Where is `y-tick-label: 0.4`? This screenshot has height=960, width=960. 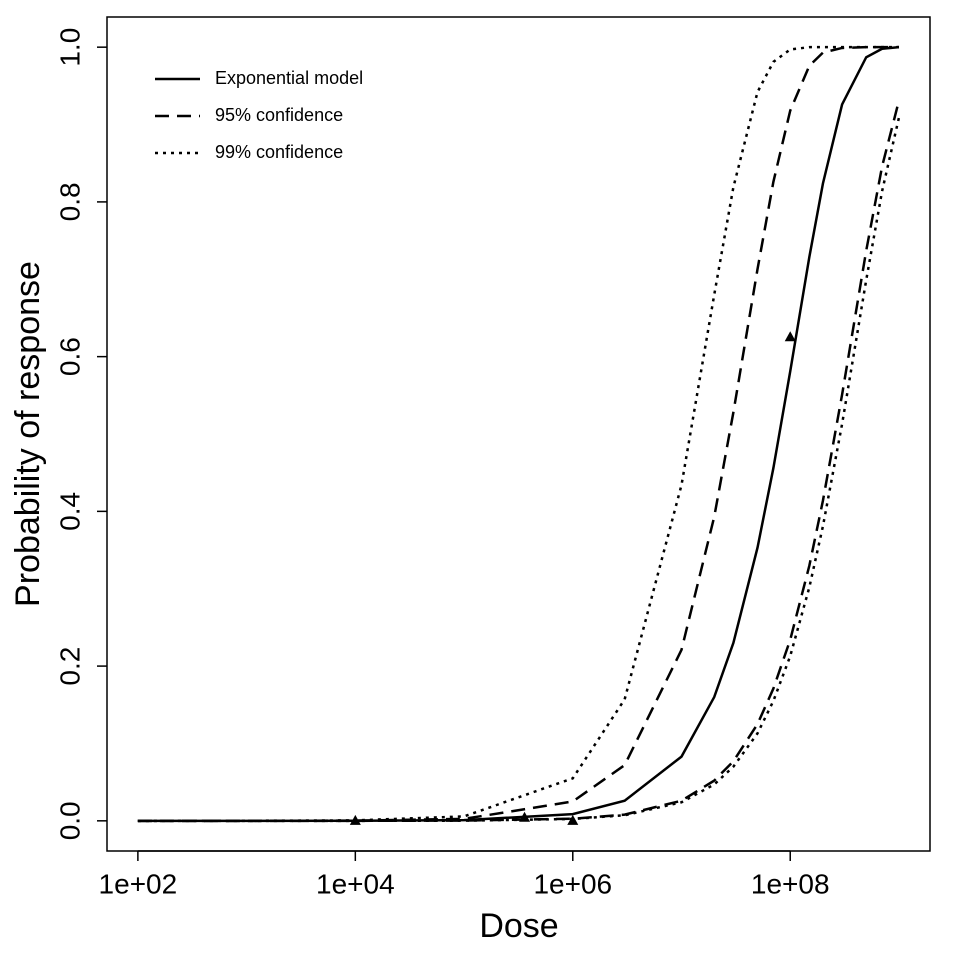 y-tick-label: 0.4 is located at coordinates (69, 511).